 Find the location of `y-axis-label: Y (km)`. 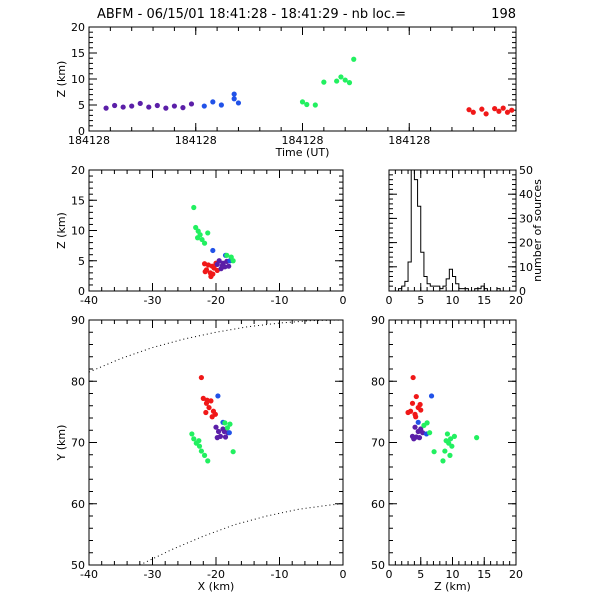

y-axis-label: Y (km) is located at coordinates (61, 443).